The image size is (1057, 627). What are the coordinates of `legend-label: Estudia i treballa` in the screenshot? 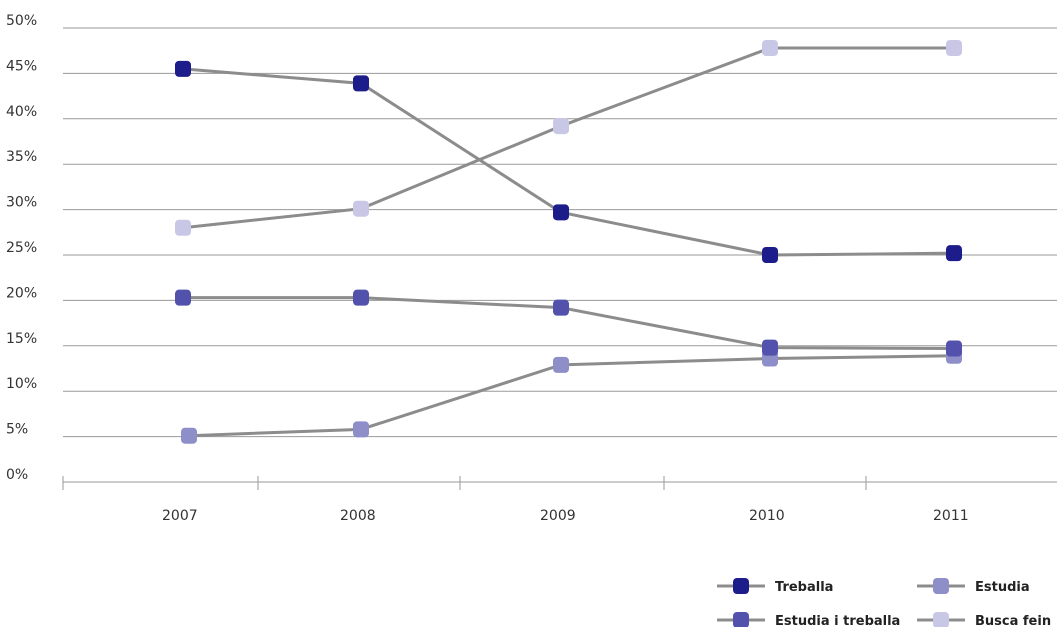 It's located at (837, 620).